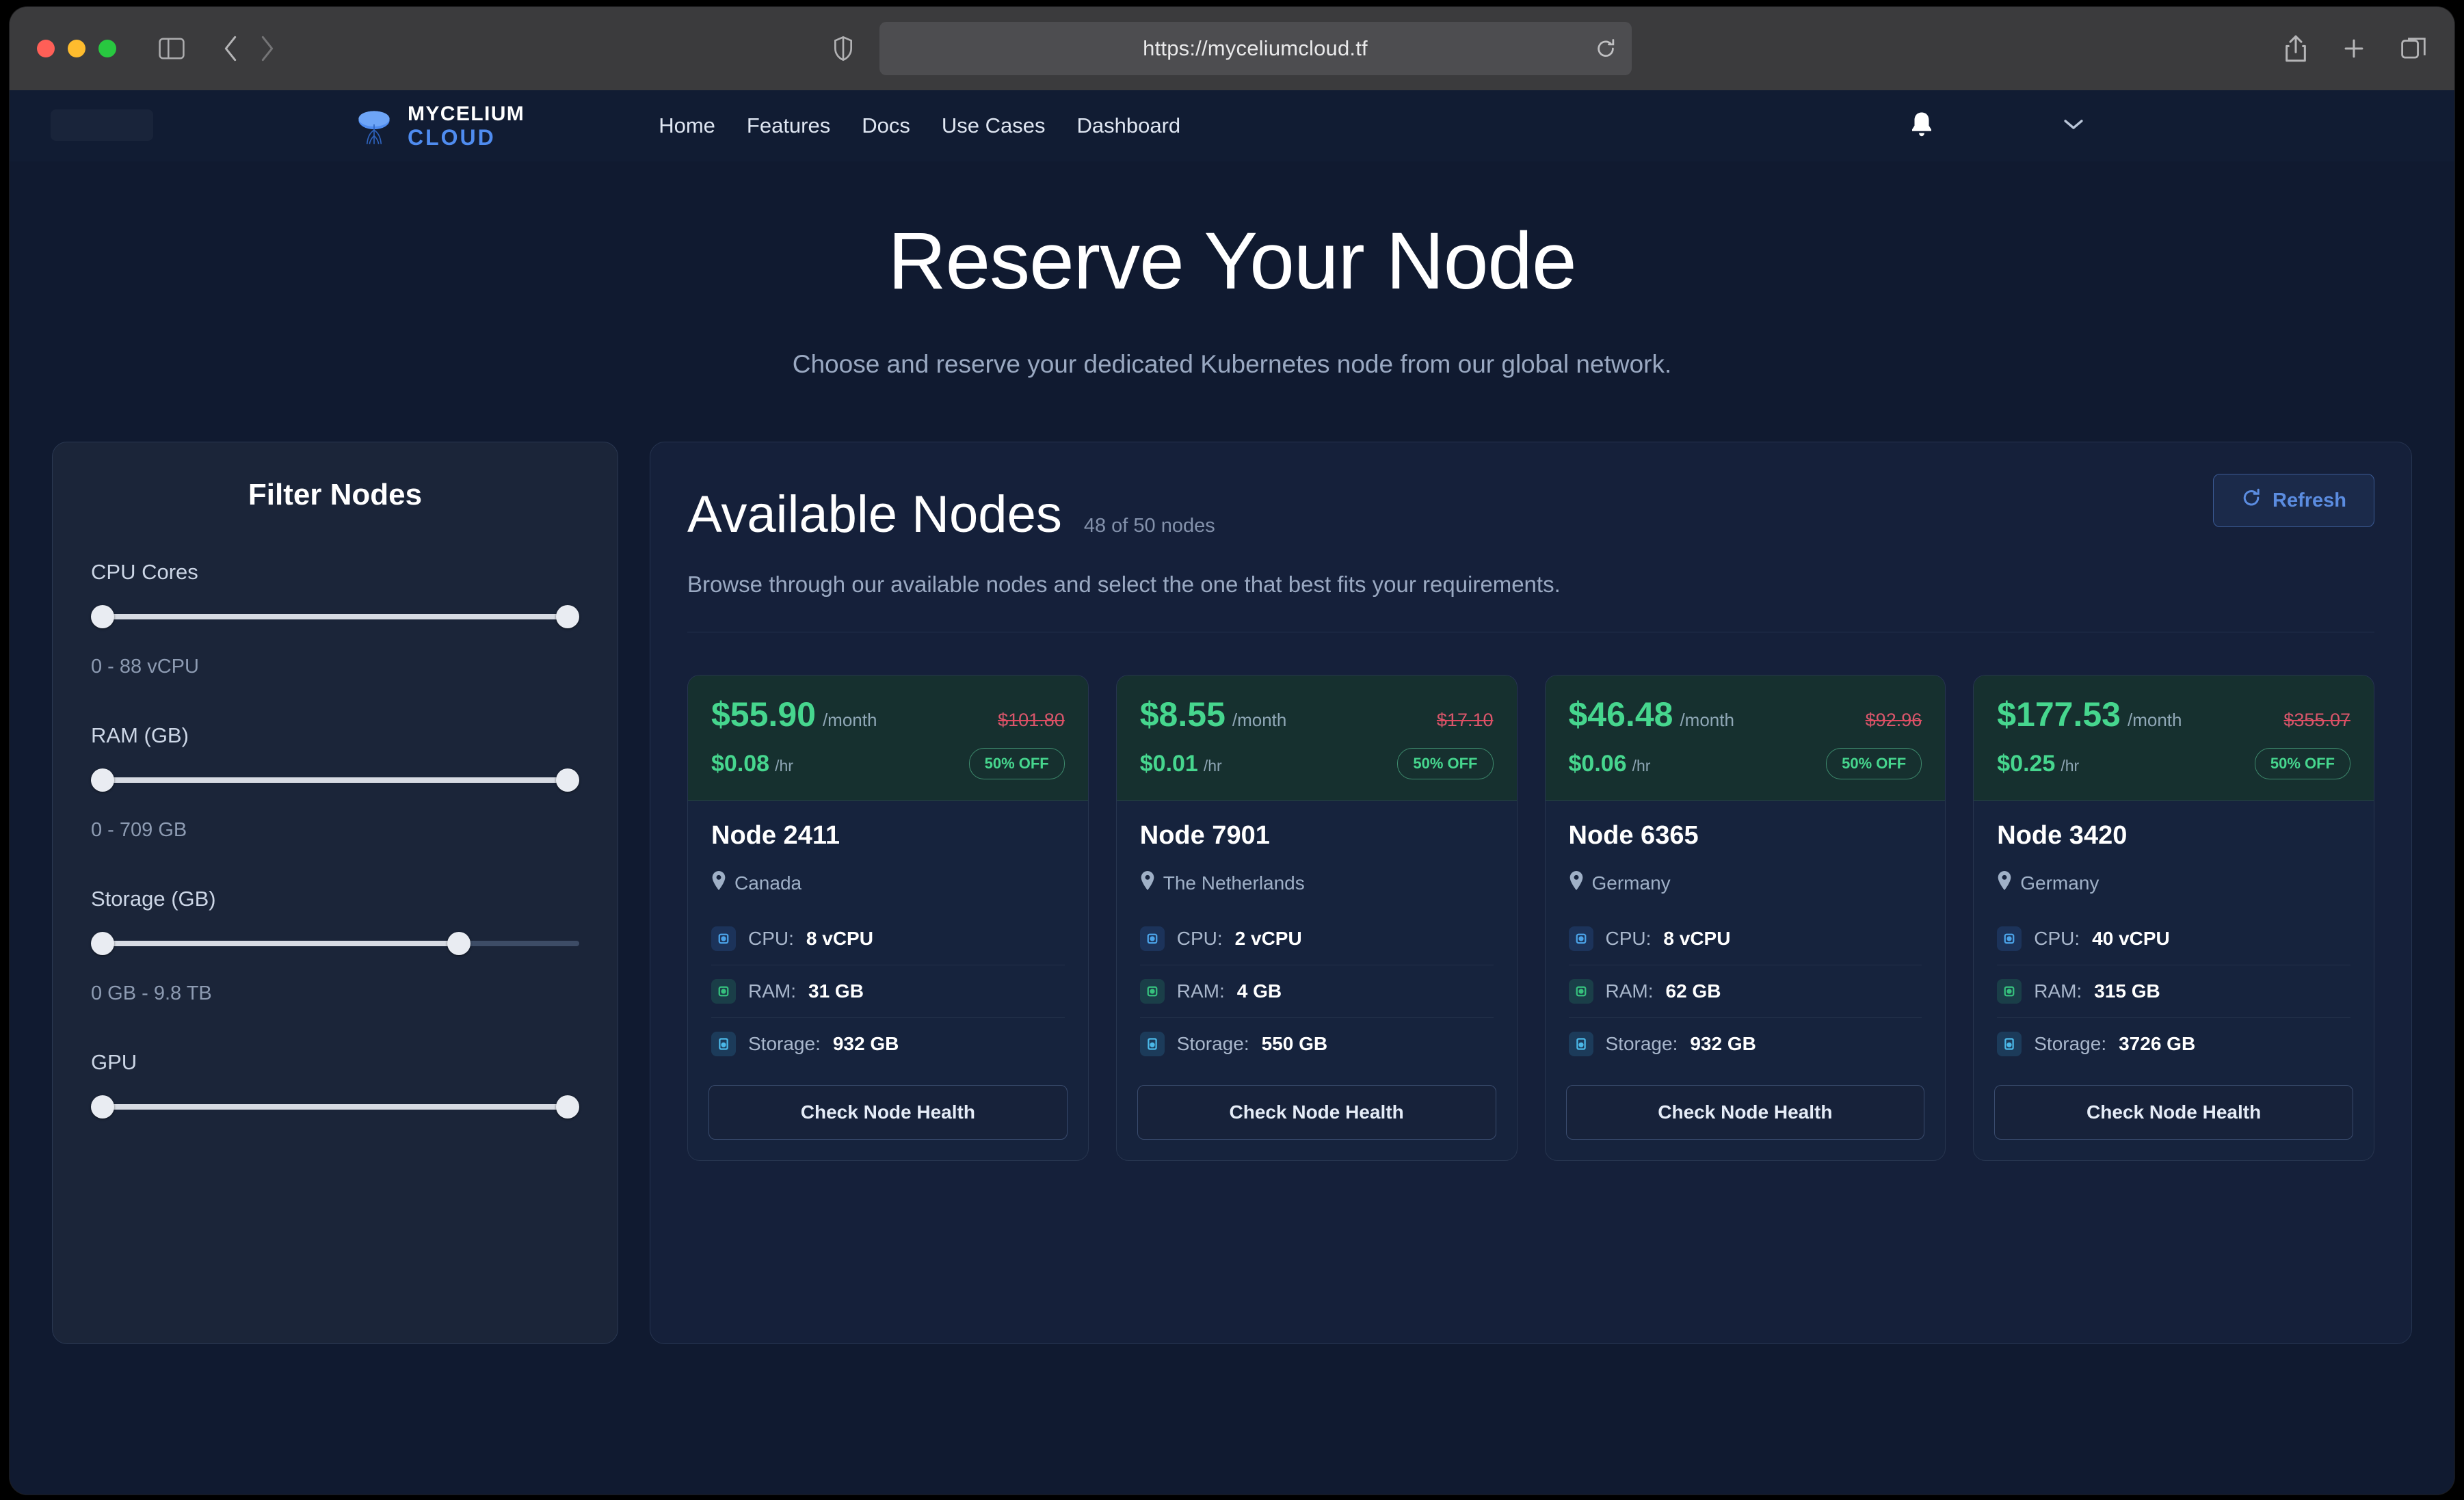 The height and width of the screenshot is (1500, 2464). I want to click on gpu-range-slider, so click(335, 1107).